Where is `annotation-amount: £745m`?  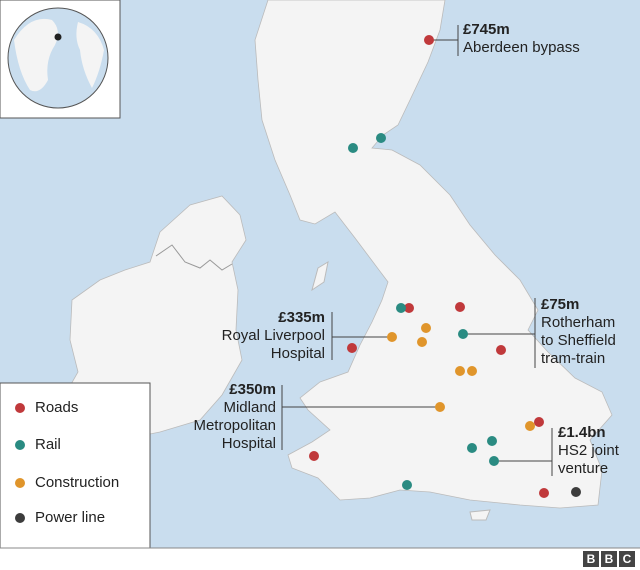
annotation-amount: £745m is located at coordinates (486, 29).